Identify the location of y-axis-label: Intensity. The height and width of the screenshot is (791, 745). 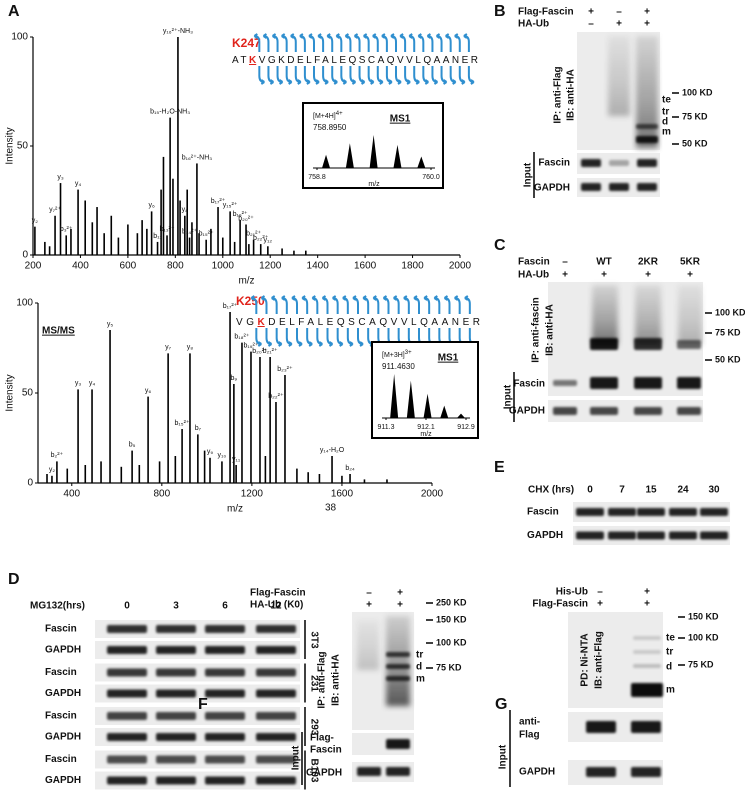
(10, 145).